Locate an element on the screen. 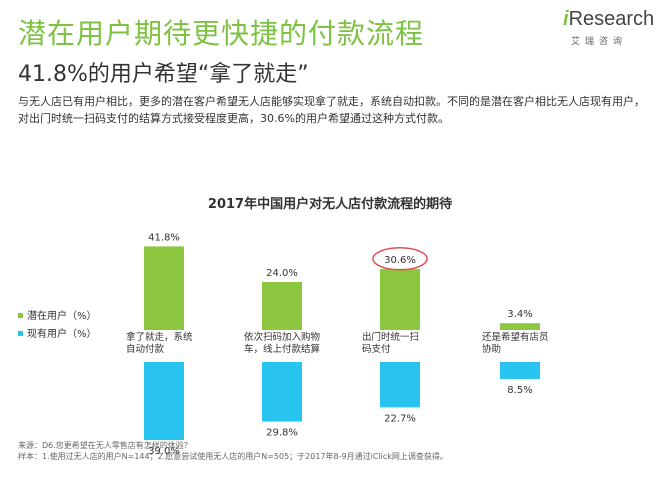 The image size is (660, 477). label-existing-2: 29.8% is located at coordinates (282, 433).